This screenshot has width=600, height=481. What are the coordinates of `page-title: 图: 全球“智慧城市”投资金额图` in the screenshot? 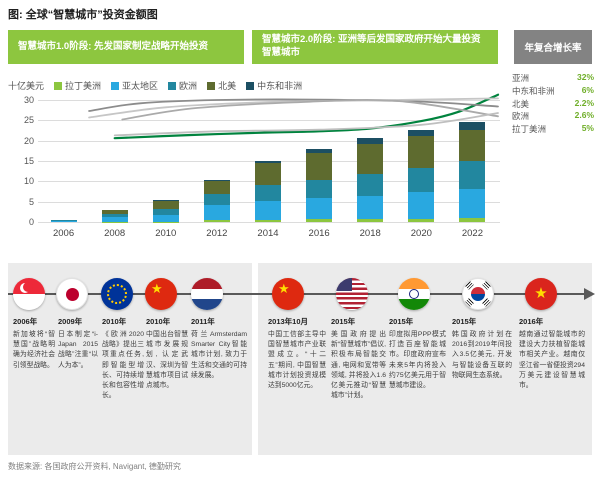 It's located at (83, 15).